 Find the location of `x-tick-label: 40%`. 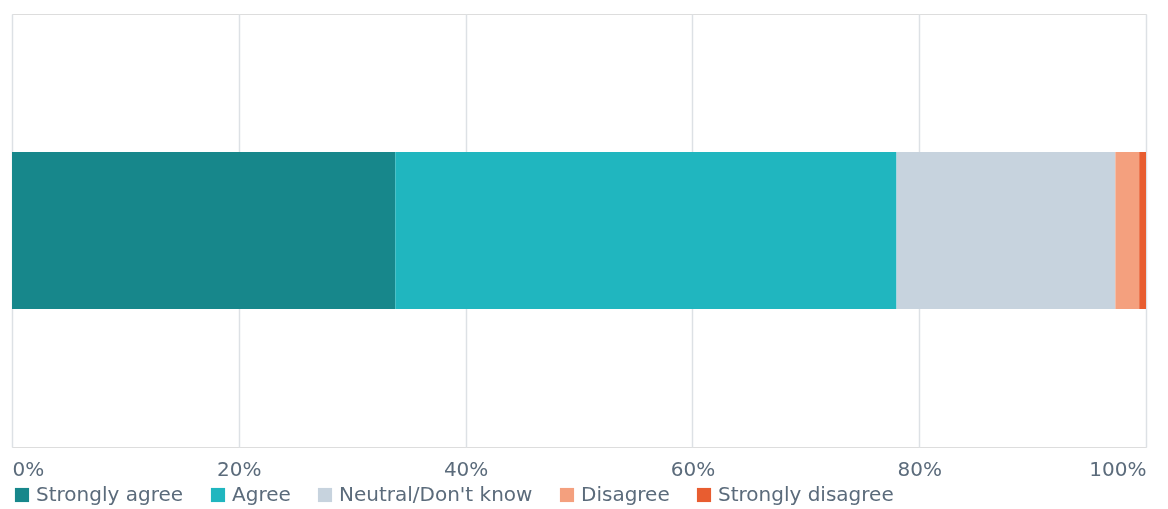

x-tick-label: 40% is located at coordinates (466, 468).